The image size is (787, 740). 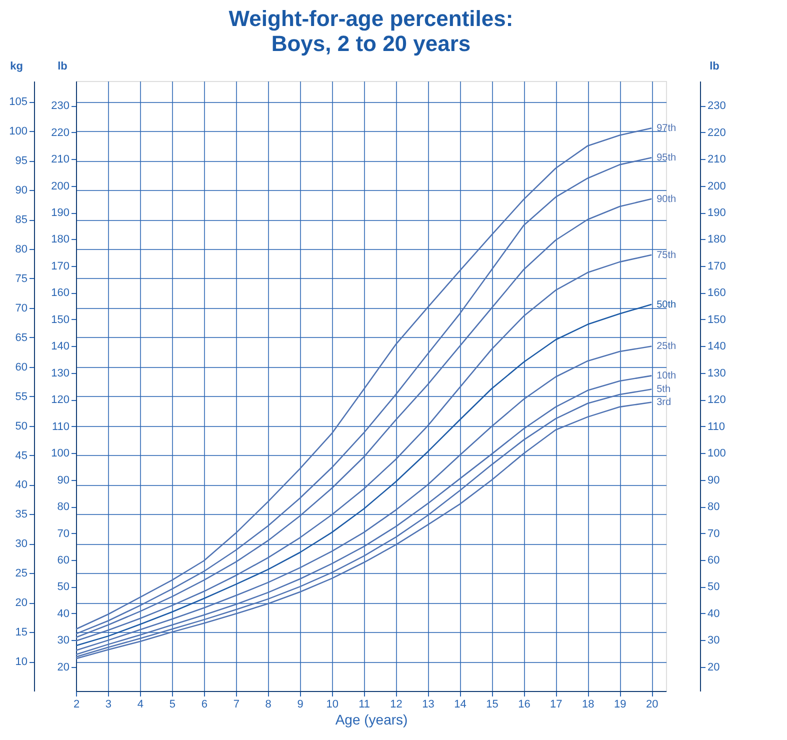 I want to click on y2-tick-label: 110, so click(x=61, y=426).